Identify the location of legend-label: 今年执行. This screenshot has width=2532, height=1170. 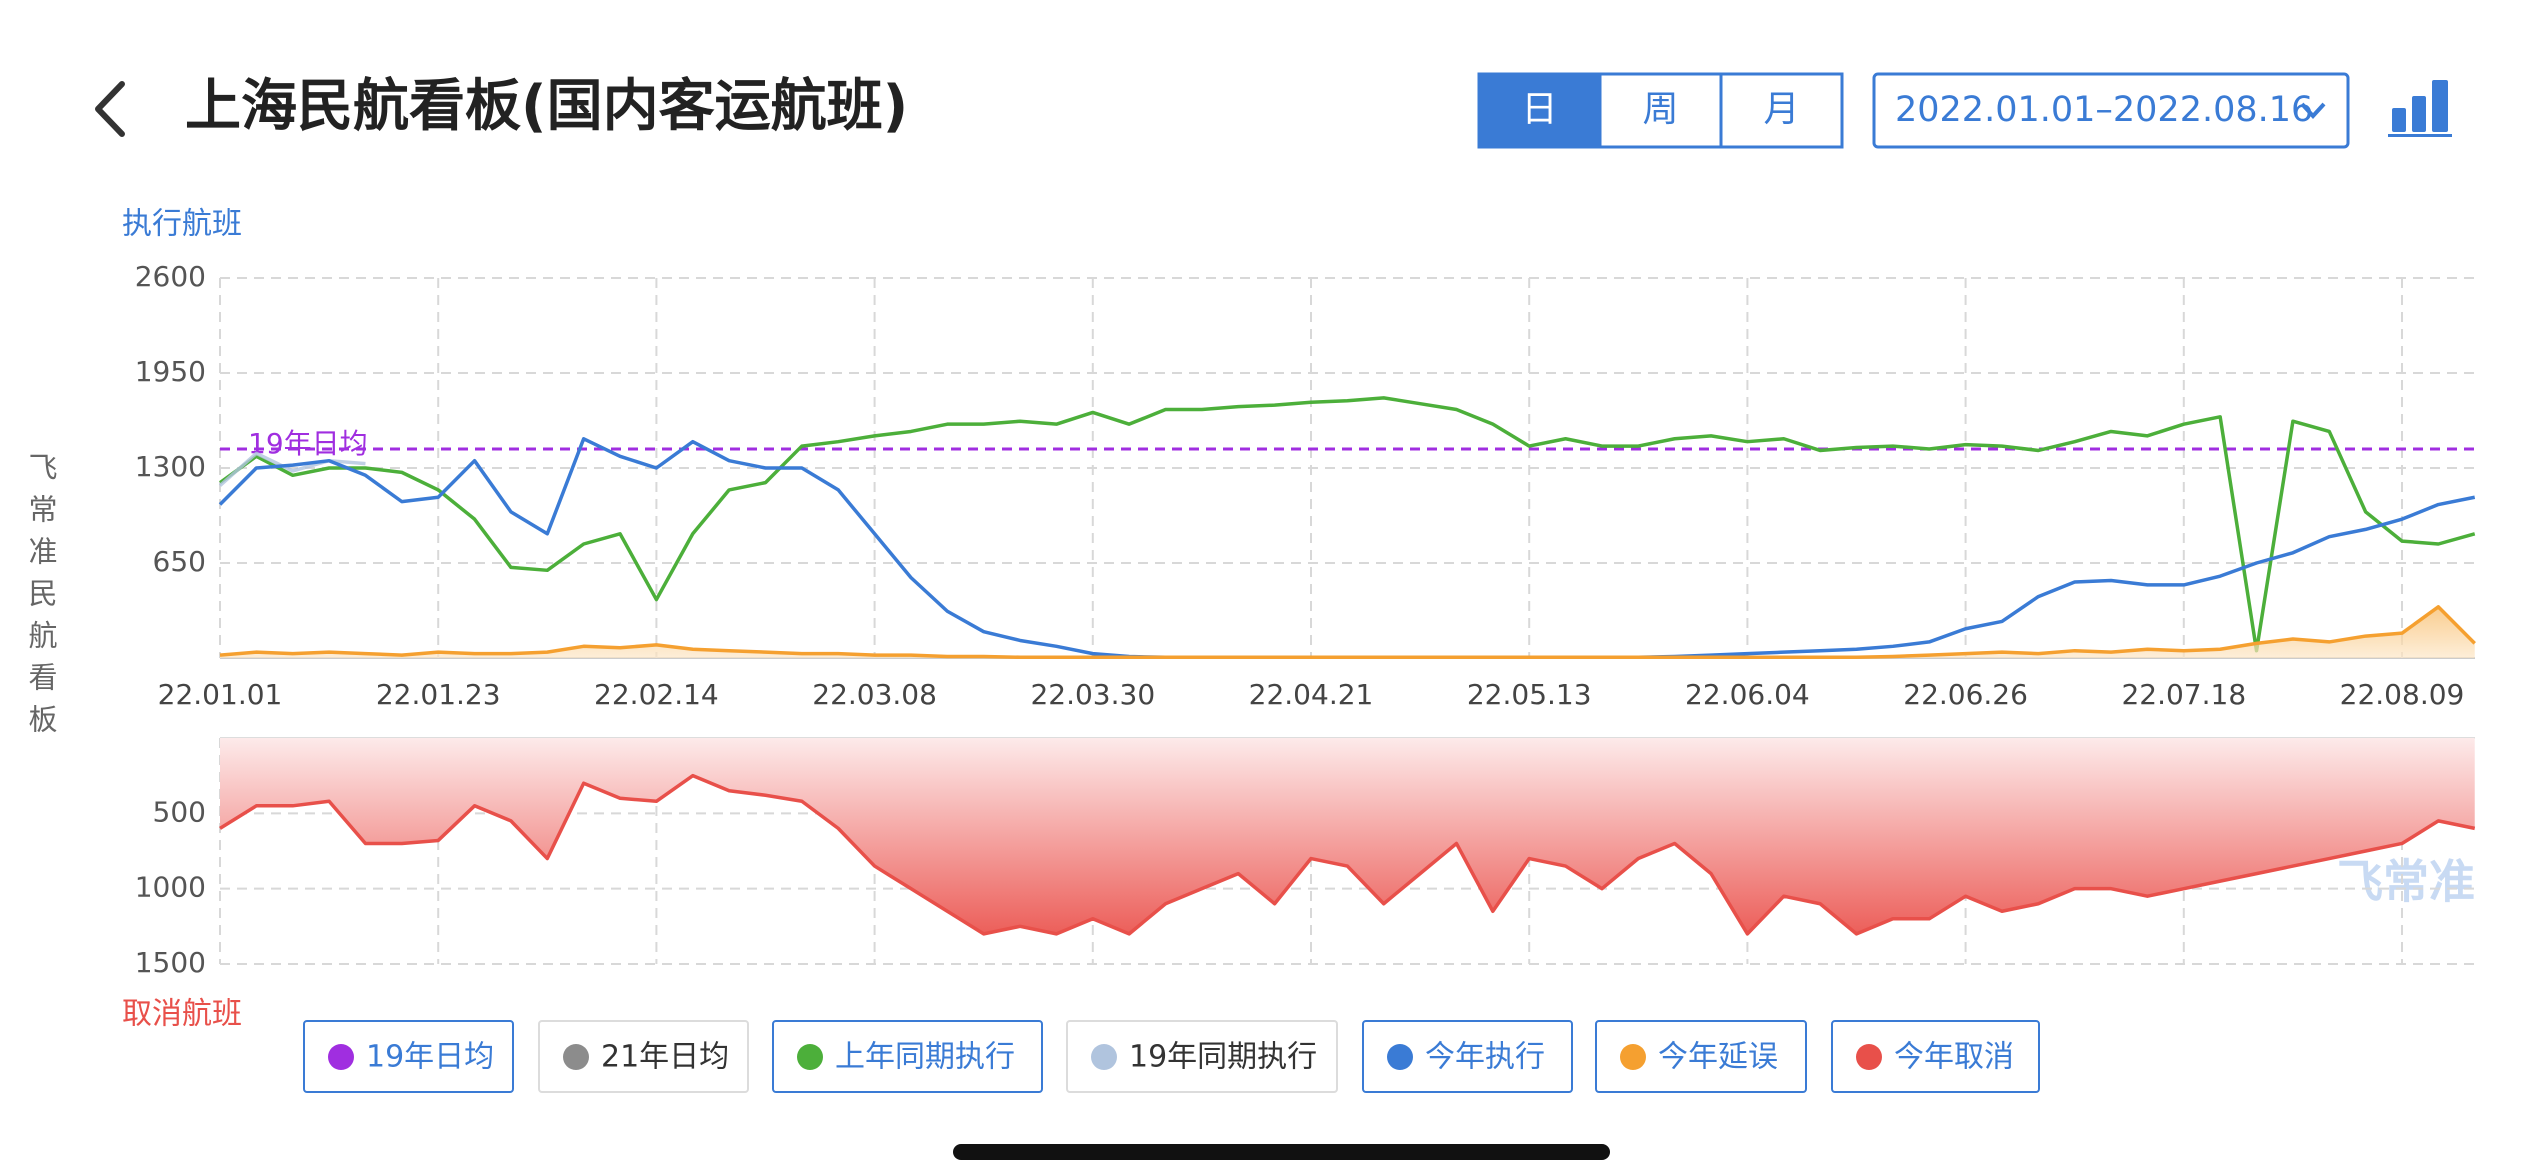
(1485, 1057).